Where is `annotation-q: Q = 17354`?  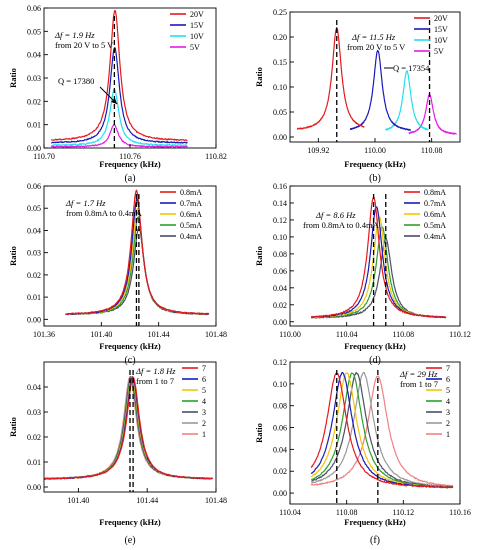
annotation-q: Q = 17354 is located at coordinates (411, 68).